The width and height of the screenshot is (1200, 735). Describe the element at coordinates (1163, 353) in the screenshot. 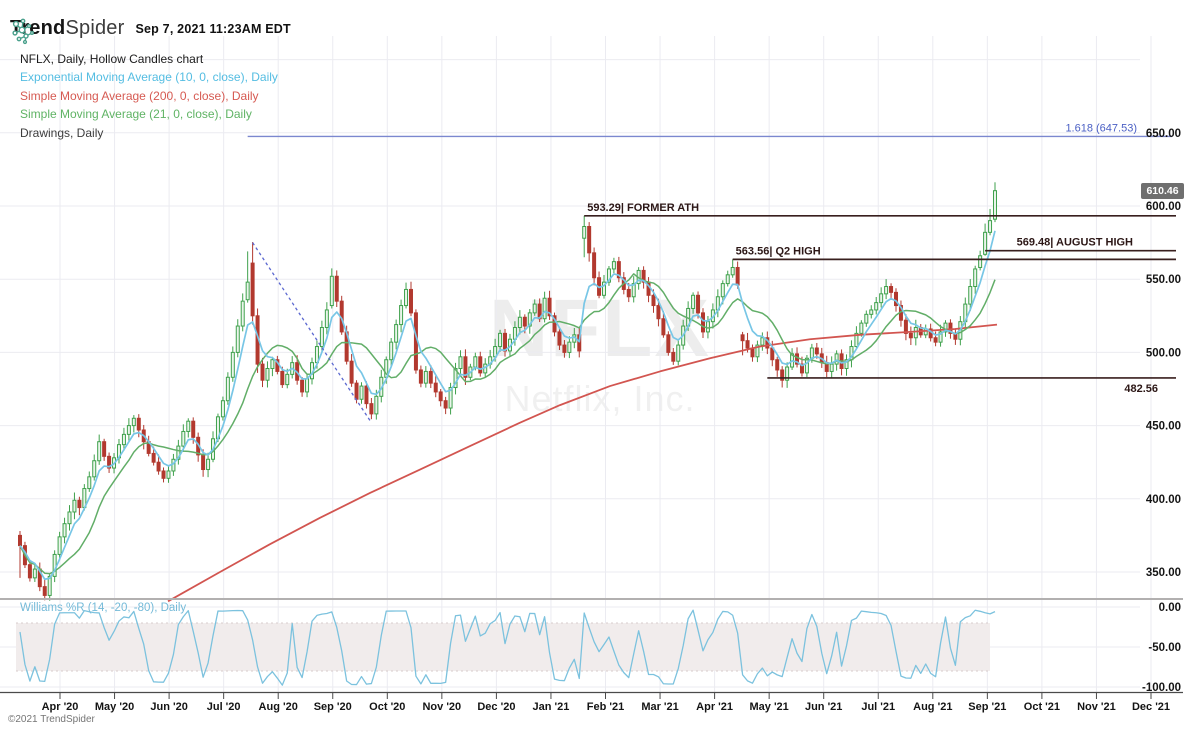

I see `y-axis-label: 500.00` at that location.